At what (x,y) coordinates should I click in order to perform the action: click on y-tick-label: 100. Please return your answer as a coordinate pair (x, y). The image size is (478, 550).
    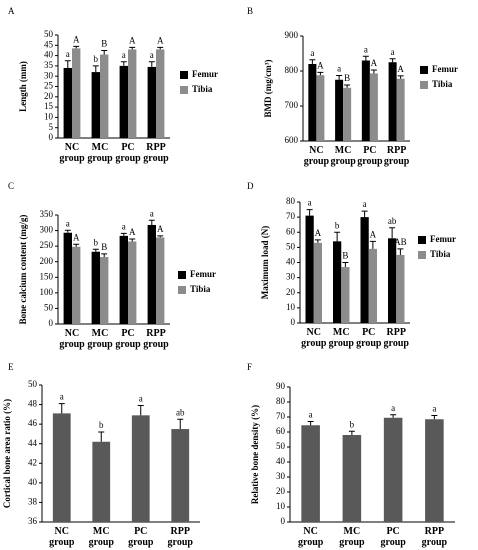
    Looking at the image, I should click on (47, 292).